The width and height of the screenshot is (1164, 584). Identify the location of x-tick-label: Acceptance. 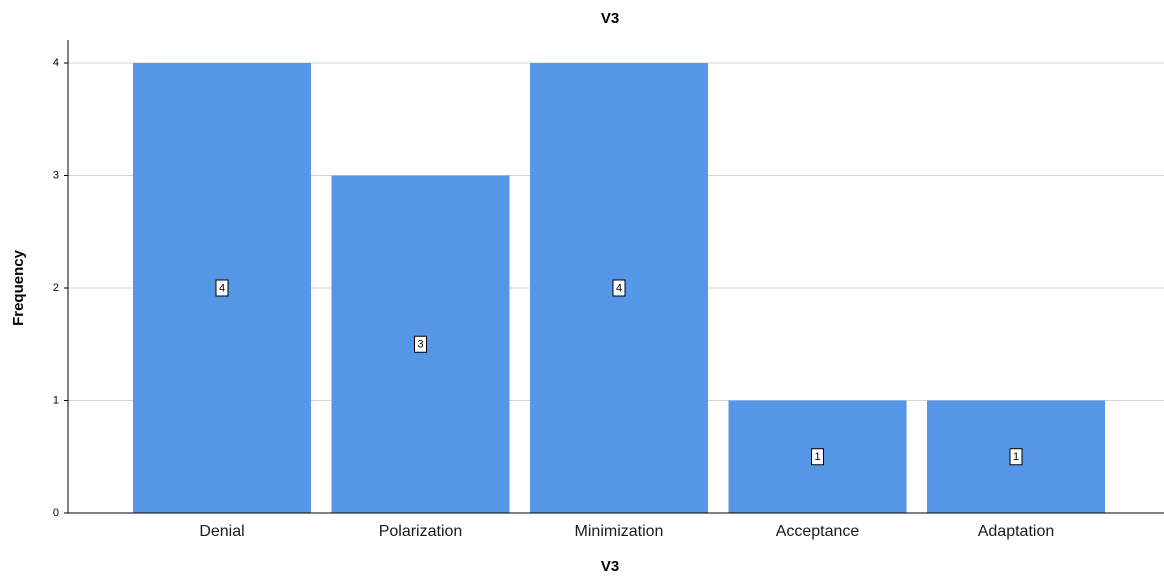
(818, 531).